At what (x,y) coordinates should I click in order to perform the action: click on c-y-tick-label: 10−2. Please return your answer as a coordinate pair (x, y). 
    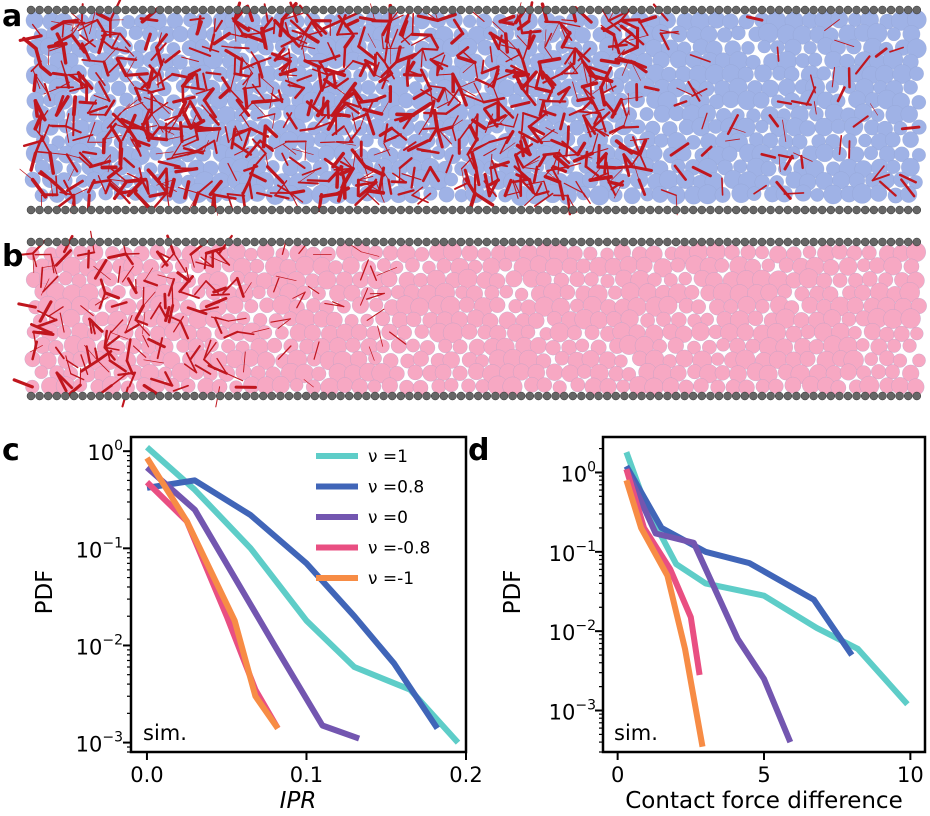
    Looking at the image, I should click on (99, 645).